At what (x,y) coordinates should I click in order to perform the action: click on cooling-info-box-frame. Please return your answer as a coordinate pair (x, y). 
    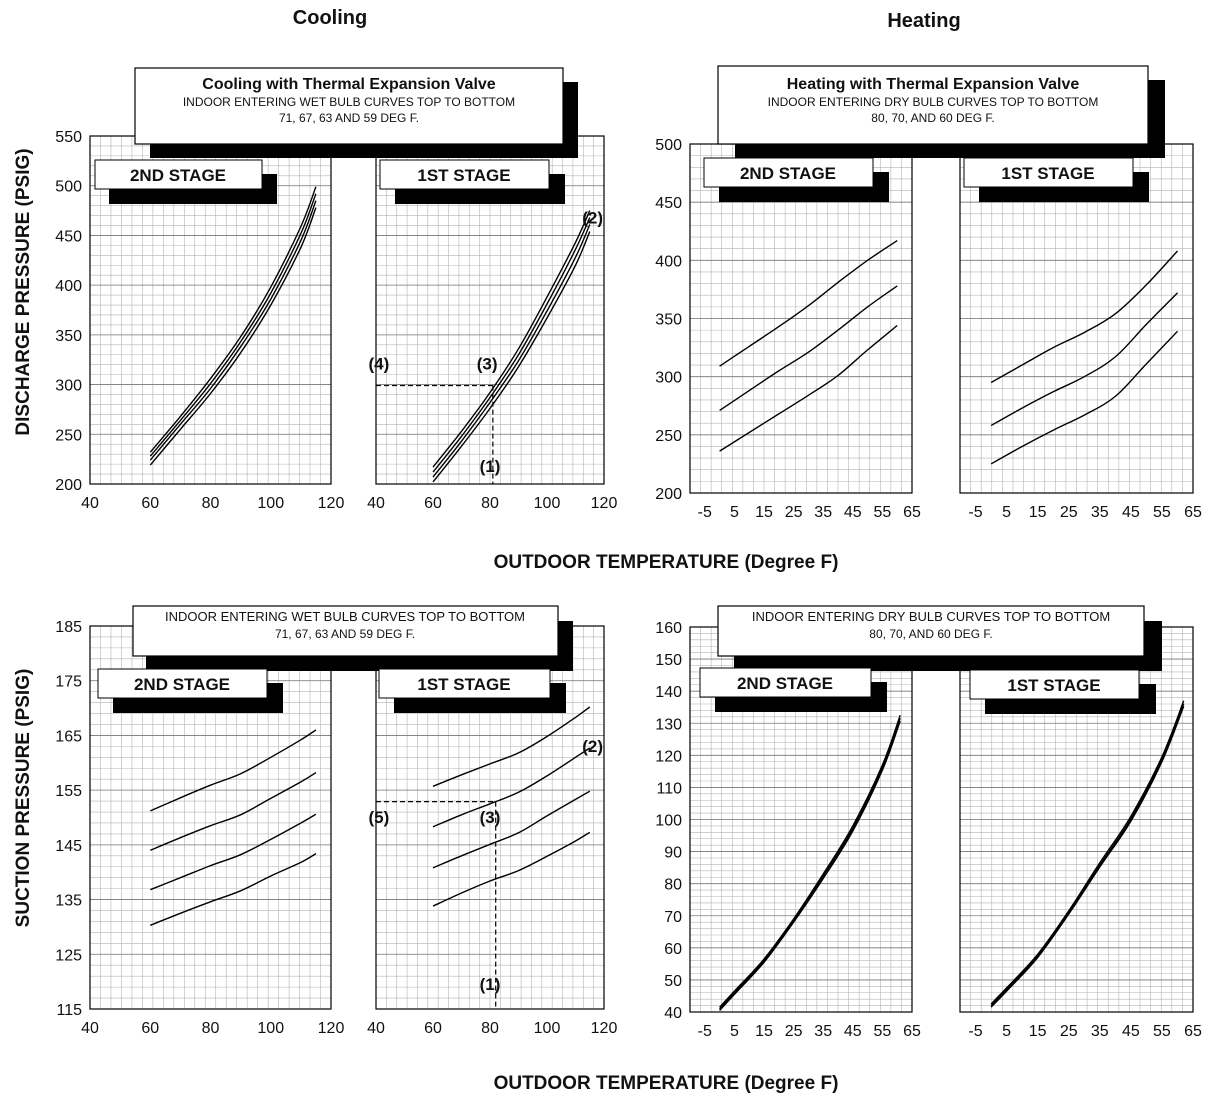
    Looking at the image, I should click on (349, 106).